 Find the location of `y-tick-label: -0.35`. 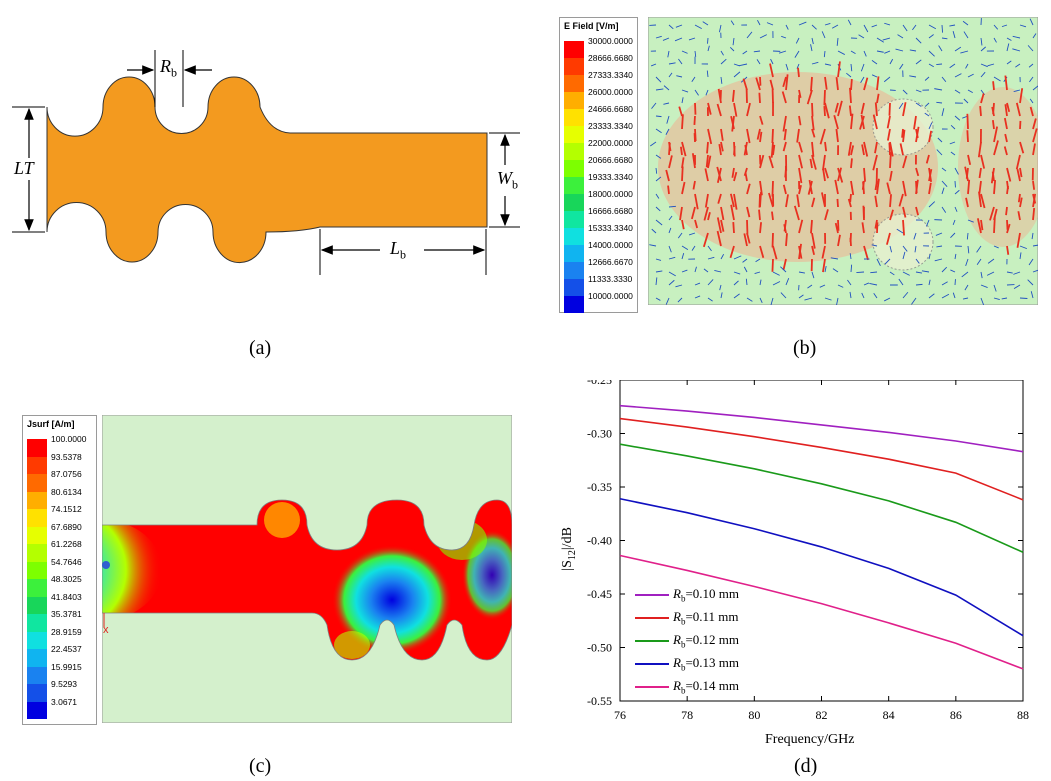

y-tick-label: -0.35 is located at coordinates (599, 487).